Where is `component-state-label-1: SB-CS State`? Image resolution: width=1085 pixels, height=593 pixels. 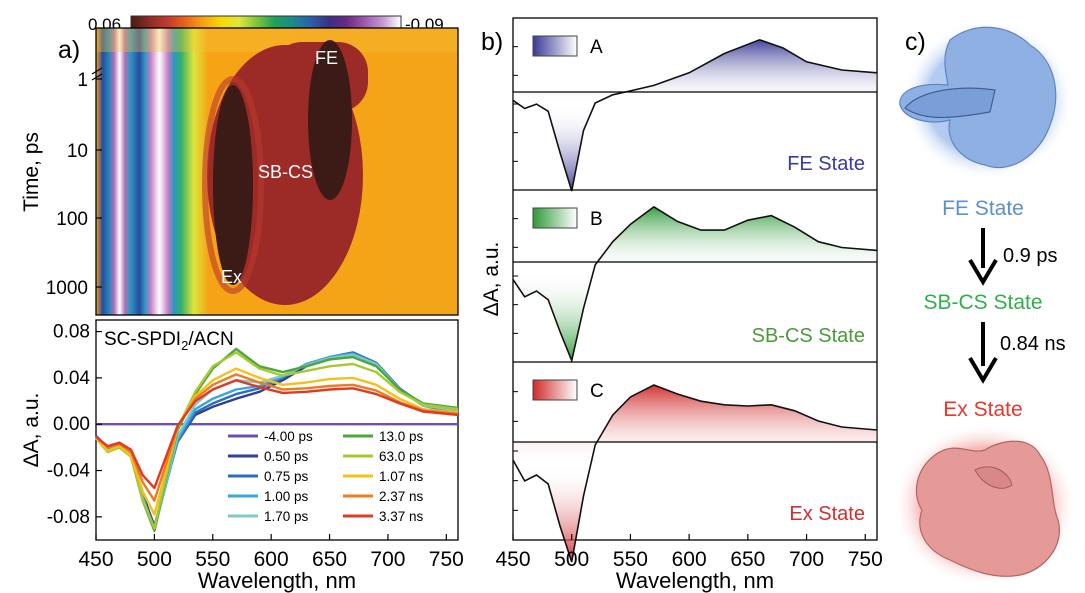 component-state-label-1: SB-CS State is located at coordinates (808, 336).